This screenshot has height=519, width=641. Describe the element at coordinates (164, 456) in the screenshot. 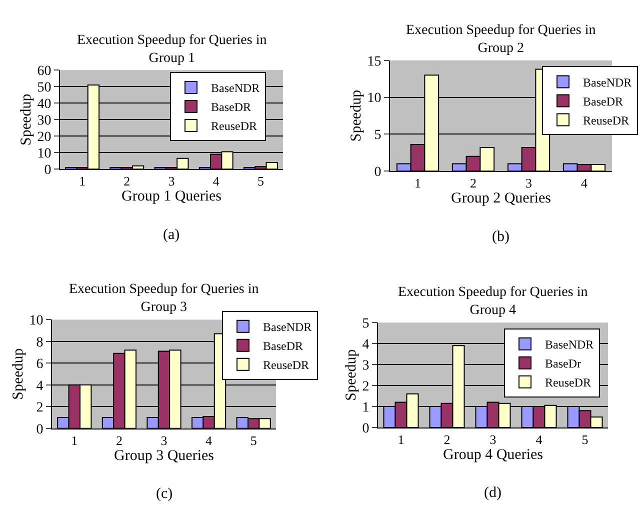

I see `x-axis-title: Group 3 Queries` at that location.